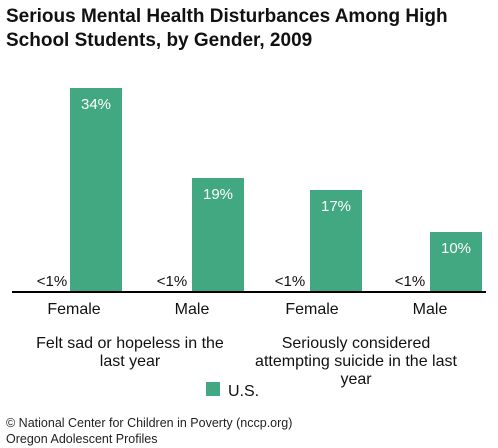 The image size is (498, 448). Describe the element at coordinates (311, 309) in the screenshot. I see `x-tick-label-3: Female` at that location.